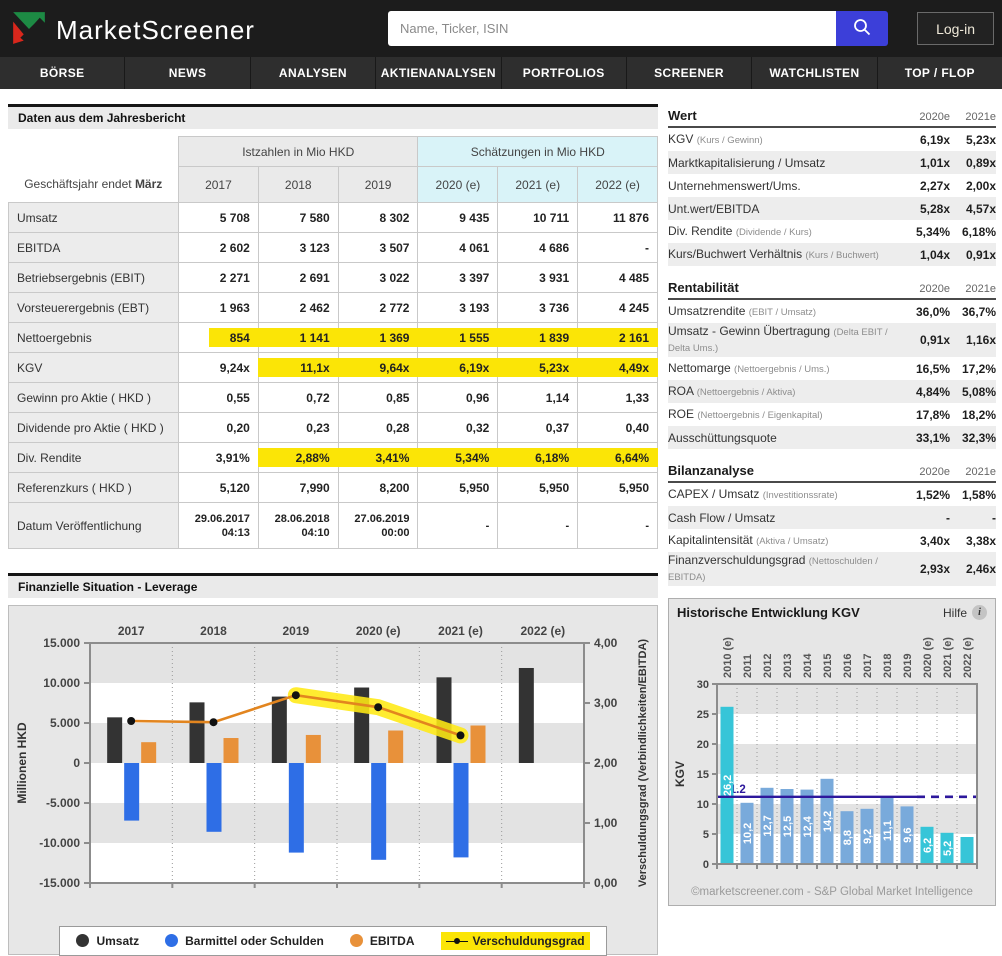  I want to click on cell-value: 5,23x, so click(538, 367).